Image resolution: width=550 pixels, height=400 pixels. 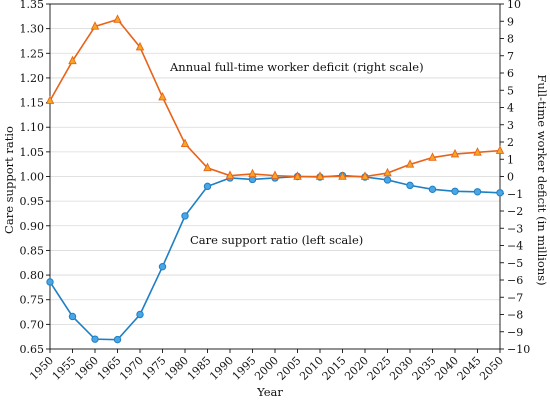 I want to click on right-tick-label: 2, so click(x=510, y=142).